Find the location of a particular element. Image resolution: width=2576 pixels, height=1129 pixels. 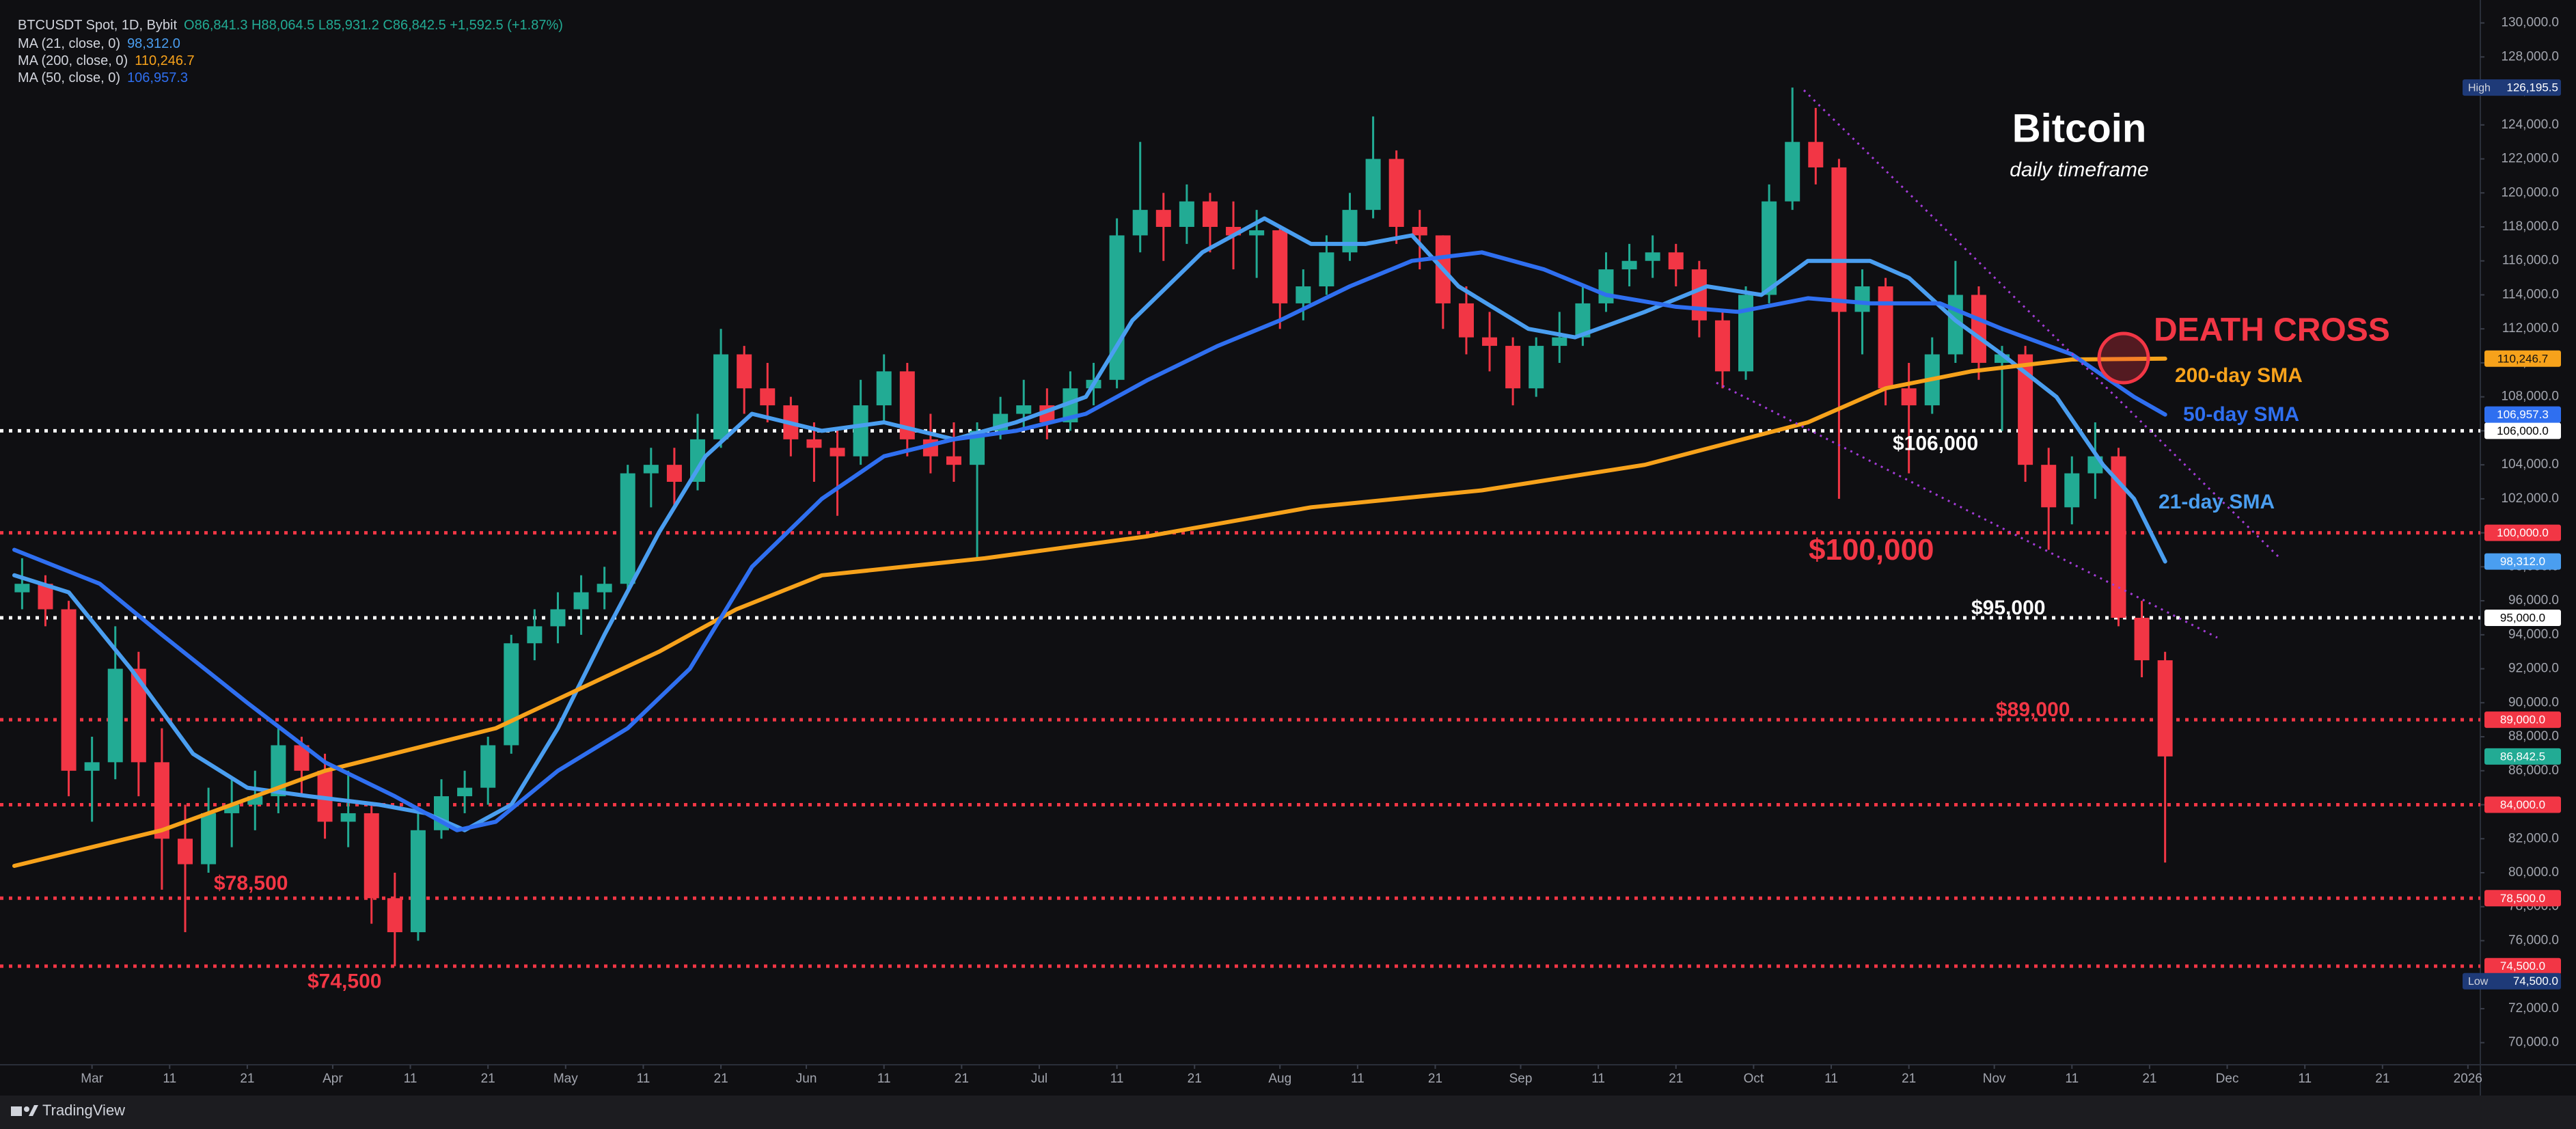

legend-name: MA (50, close, 0) is located at coordinates (69, 77).